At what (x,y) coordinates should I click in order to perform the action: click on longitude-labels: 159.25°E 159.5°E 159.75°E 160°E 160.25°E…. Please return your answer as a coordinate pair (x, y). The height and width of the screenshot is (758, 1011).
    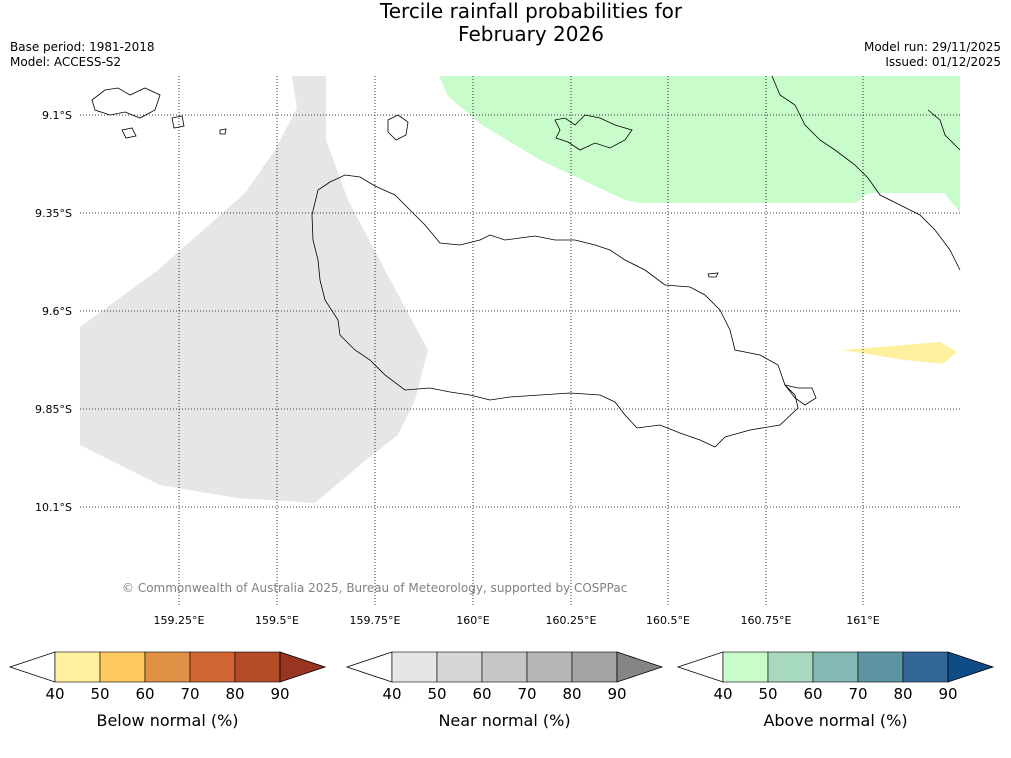
    Looking at the image, I should click on (517, 620).